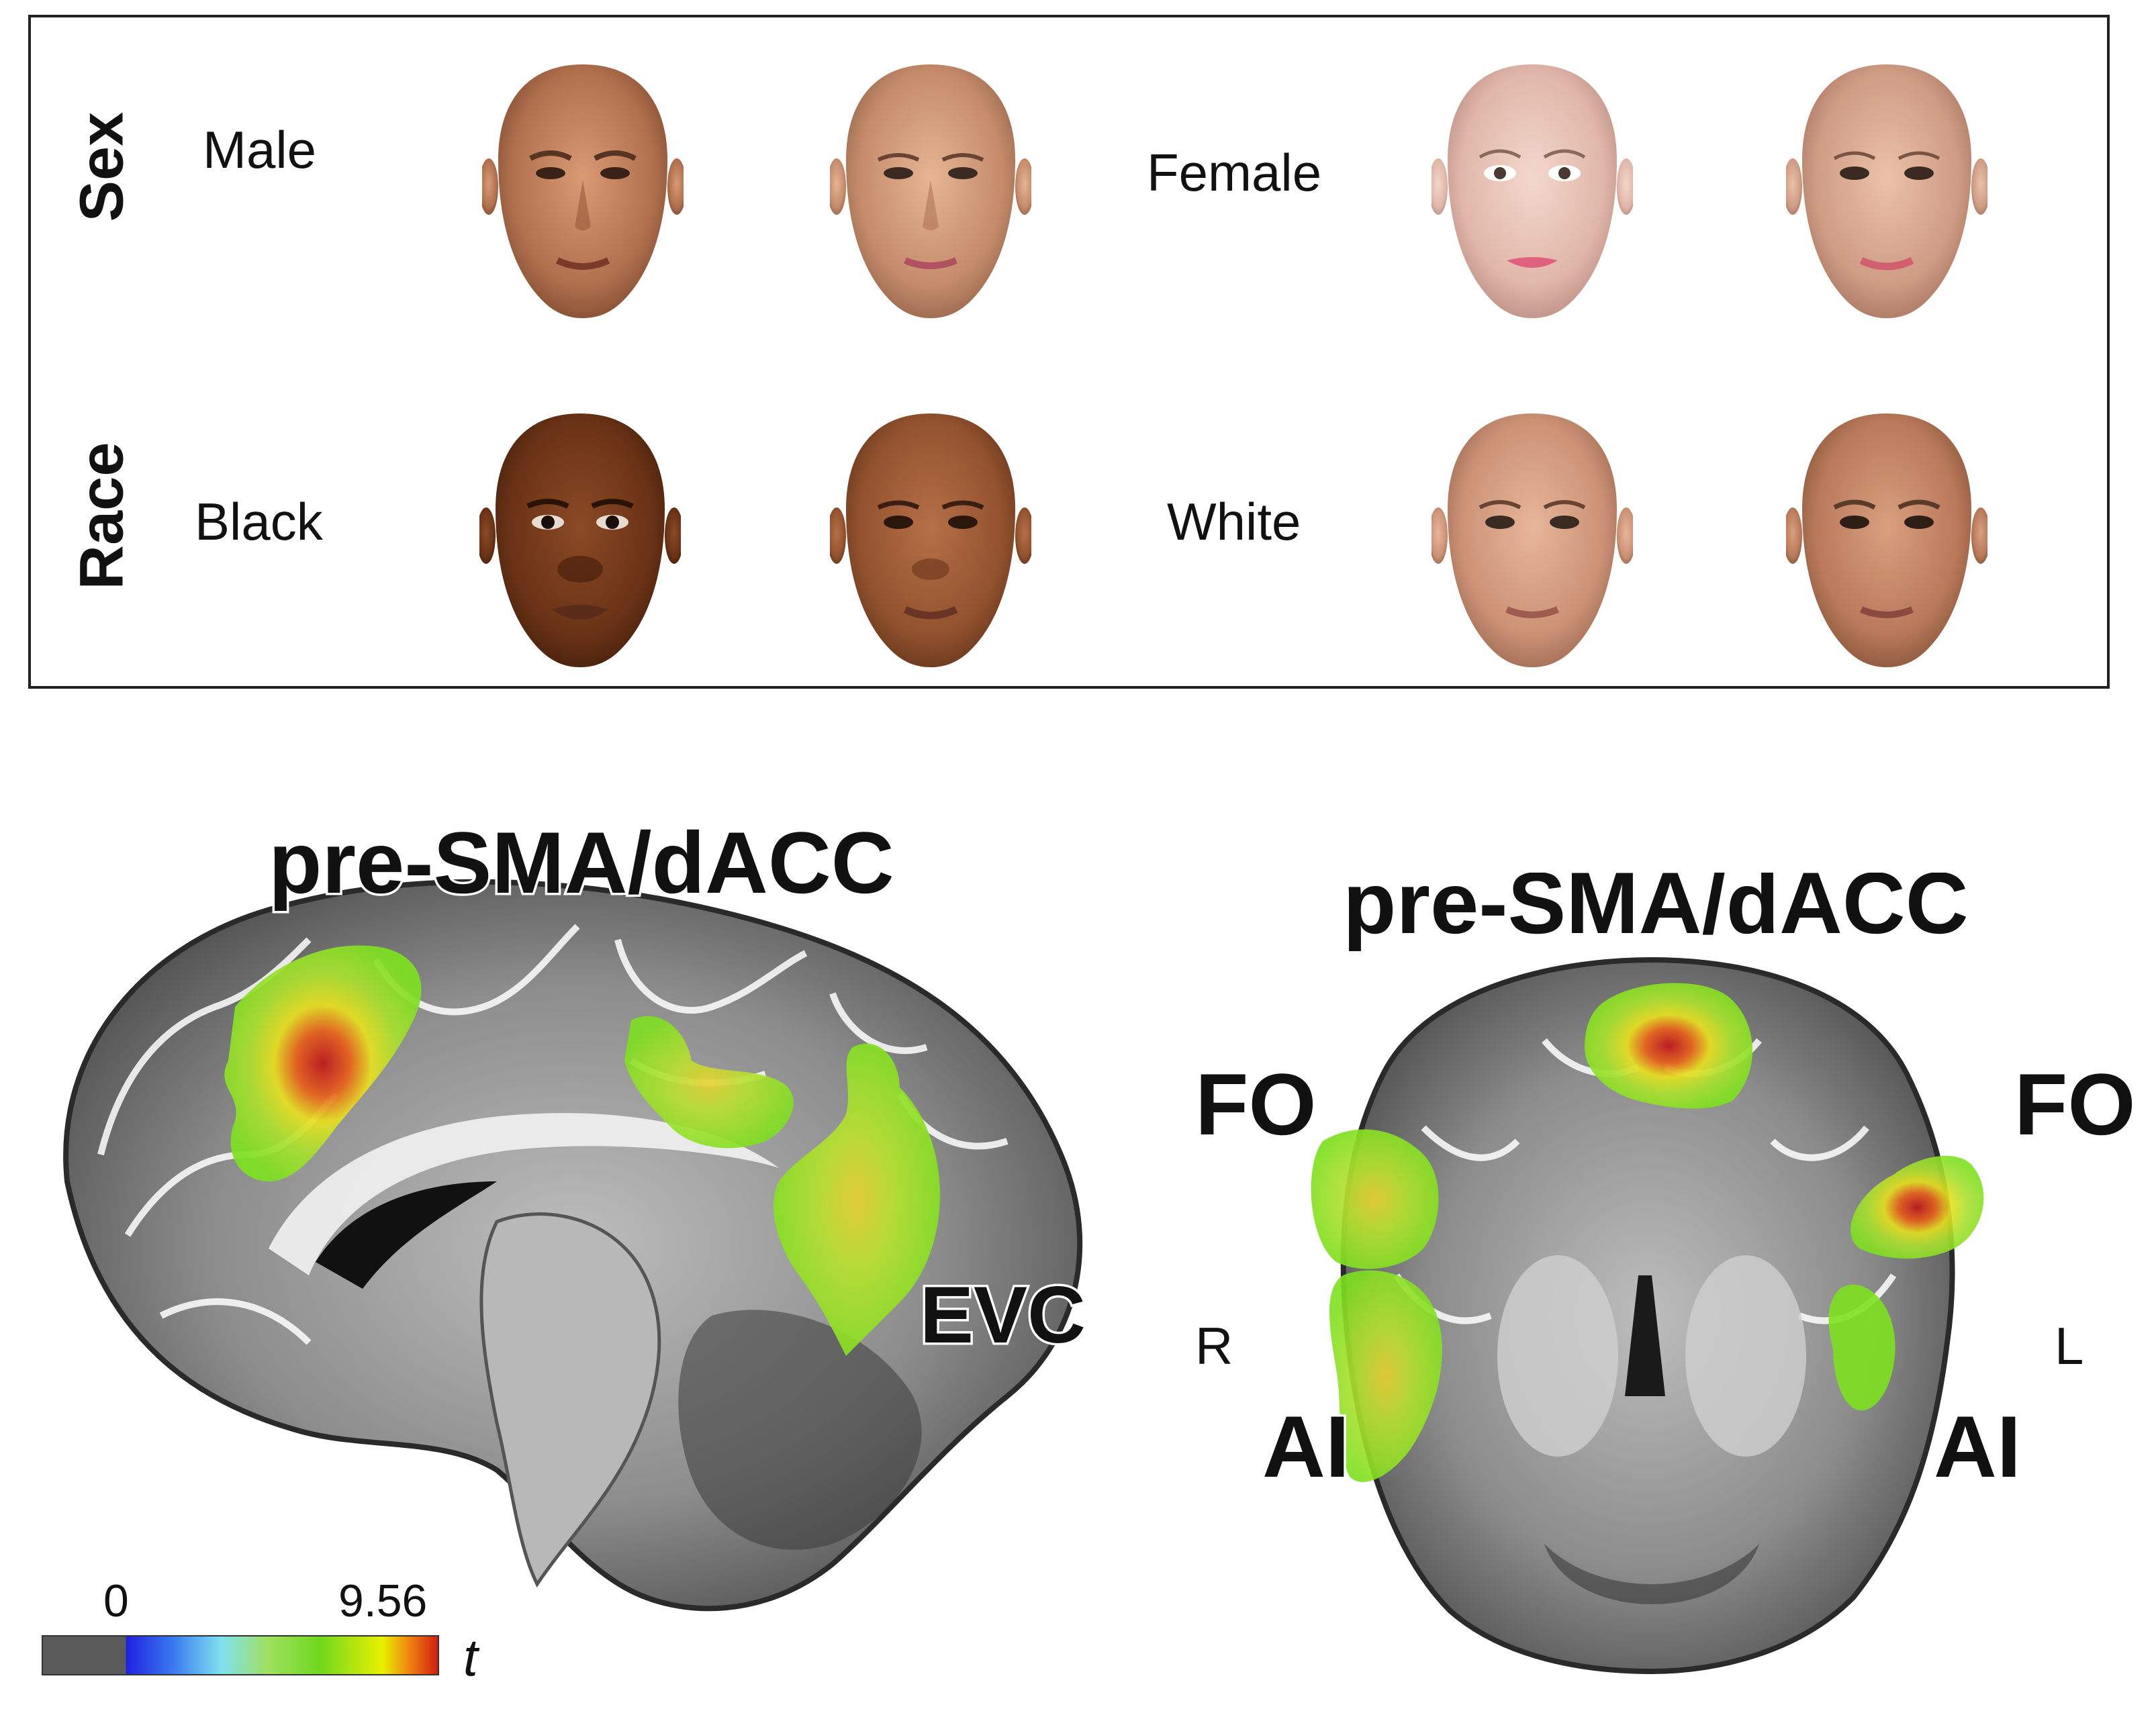 The height and width of the screenshot is (1709, 2156). Describe the element at coordinates (856, 1200) in the screenshot. I see `activation-evc` at that location.